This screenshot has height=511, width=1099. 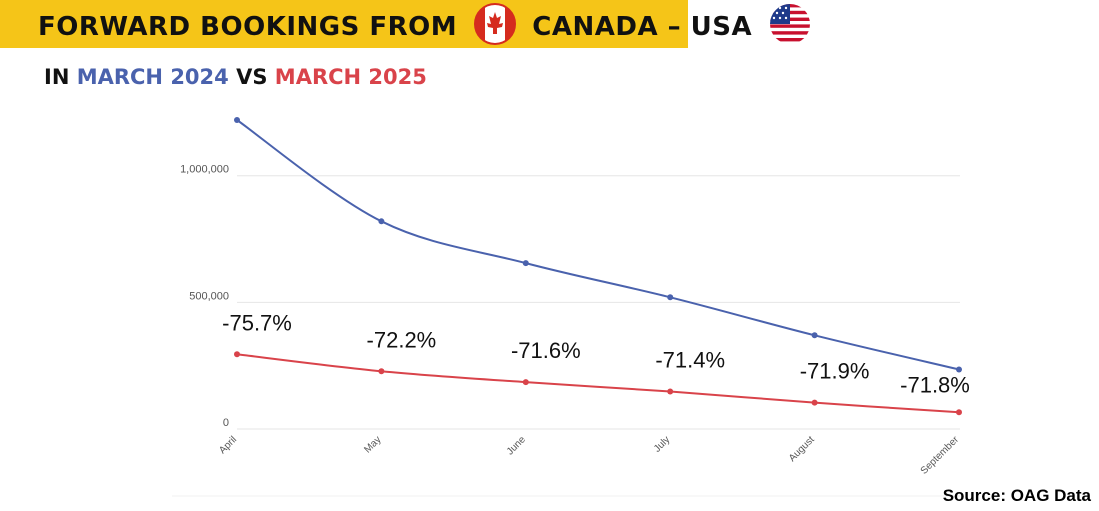 What do you see at coordinates (789, 24) in the screenshot?
I see `usa-flag-icon` at bounding box center [789, 24].